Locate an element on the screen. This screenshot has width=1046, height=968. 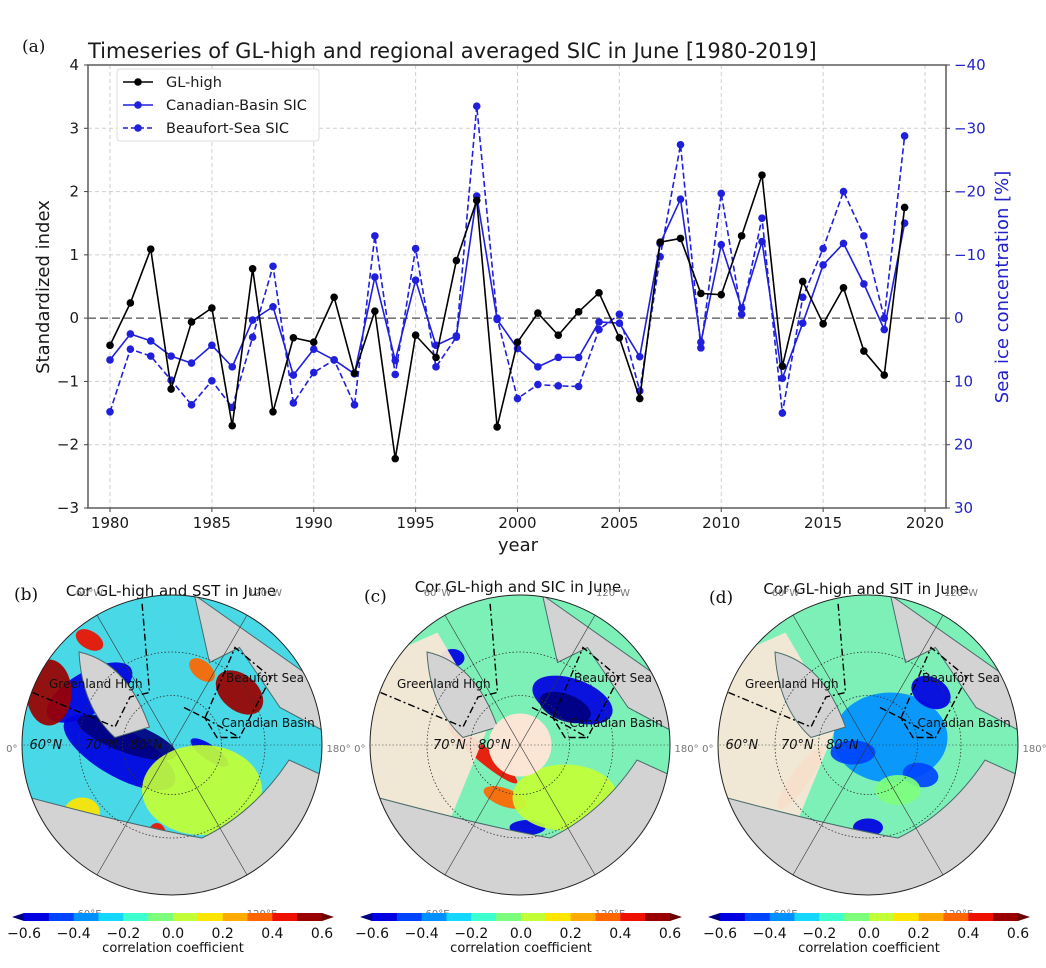
y-tick-label: 2 is located at coordinates (74, 192).